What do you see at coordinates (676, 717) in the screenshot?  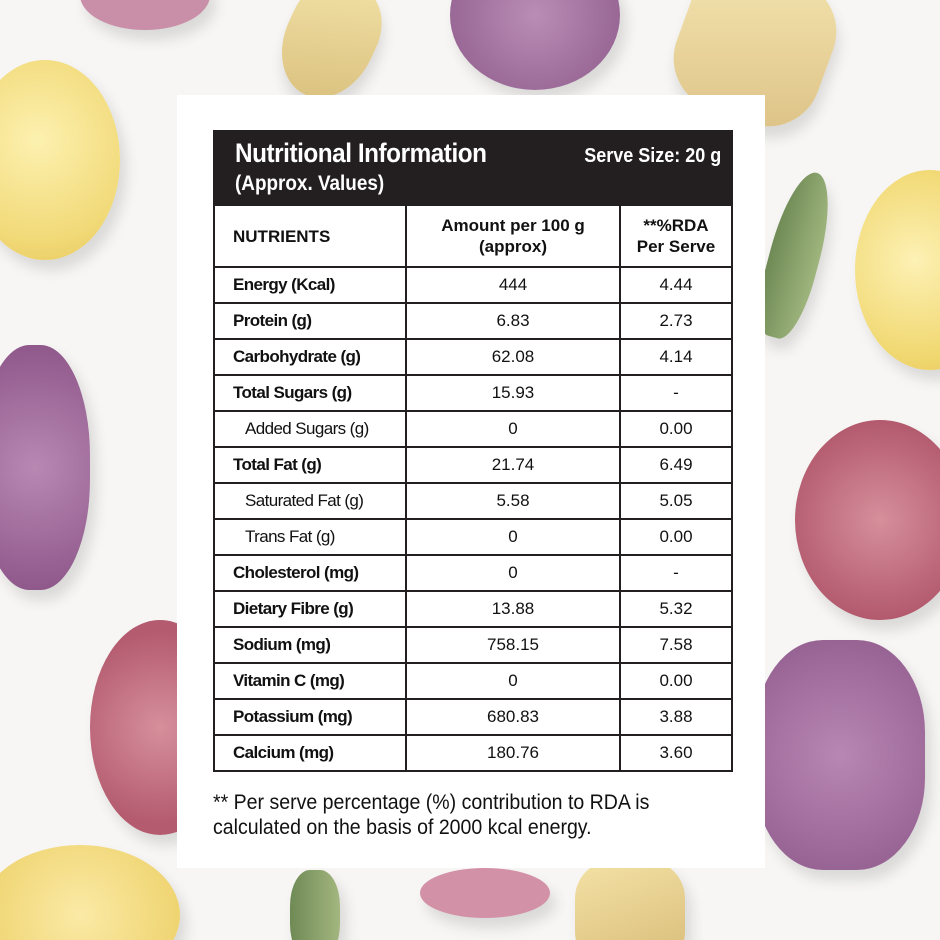 I see `rda-value: 3.88` at bounding box center [676, 717].